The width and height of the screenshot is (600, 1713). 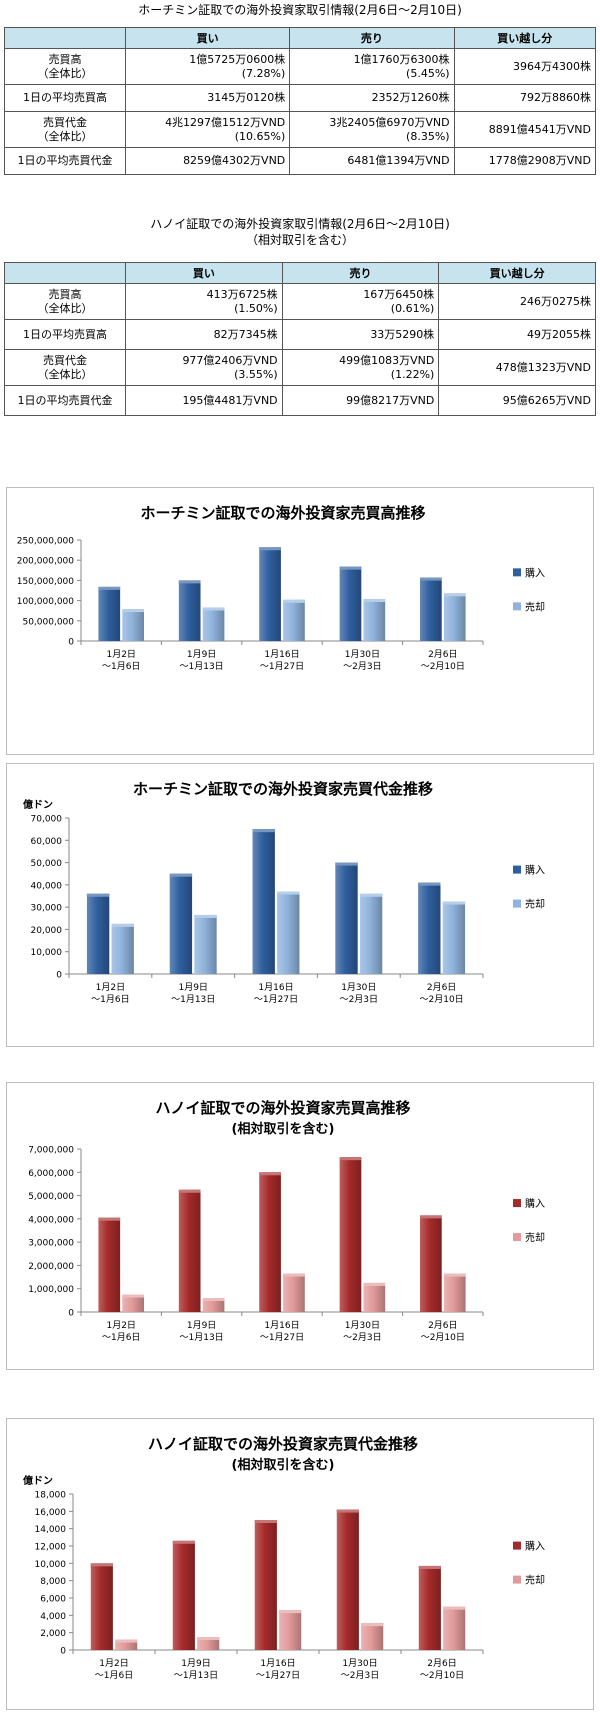 What do you see at coordinates (51, 1220) in the screenshot?
I see `y-tick-label: 4,000,000` at bounding box center [51, 1220].